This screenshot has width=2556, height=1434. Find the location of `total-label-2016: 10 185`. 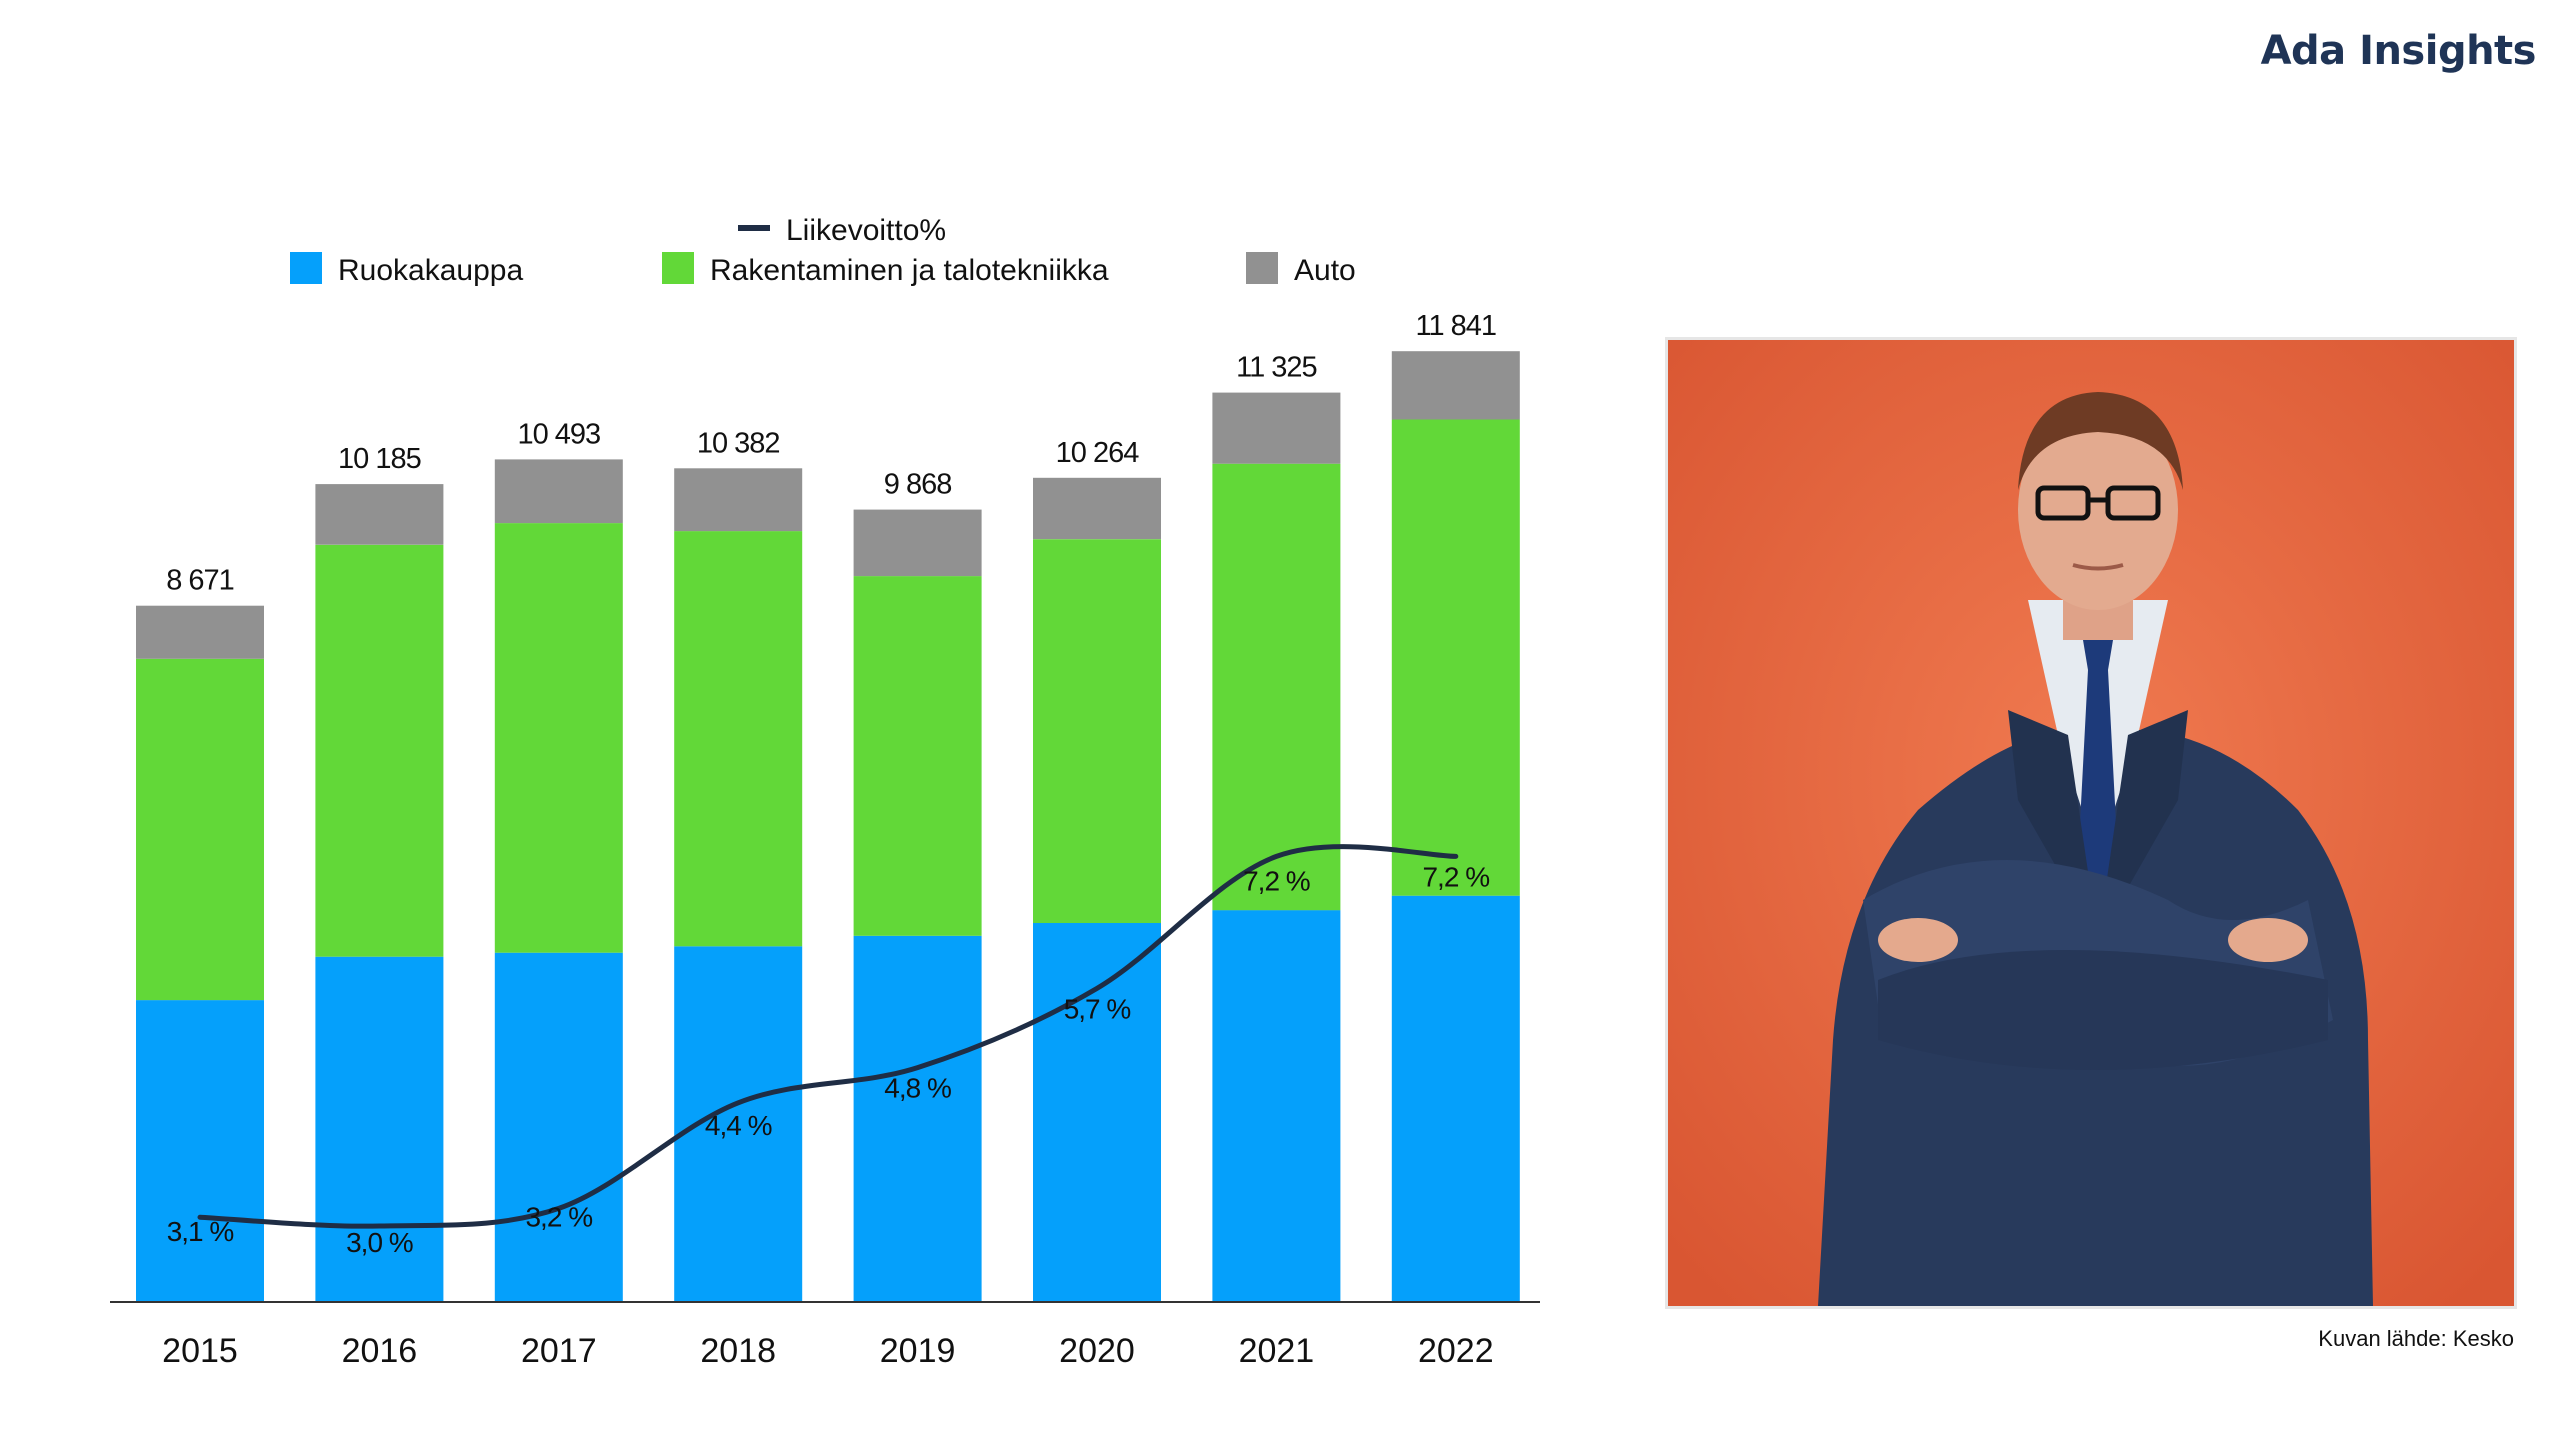

total-label-2016: 10 185 is located at coordinates (379, 459).